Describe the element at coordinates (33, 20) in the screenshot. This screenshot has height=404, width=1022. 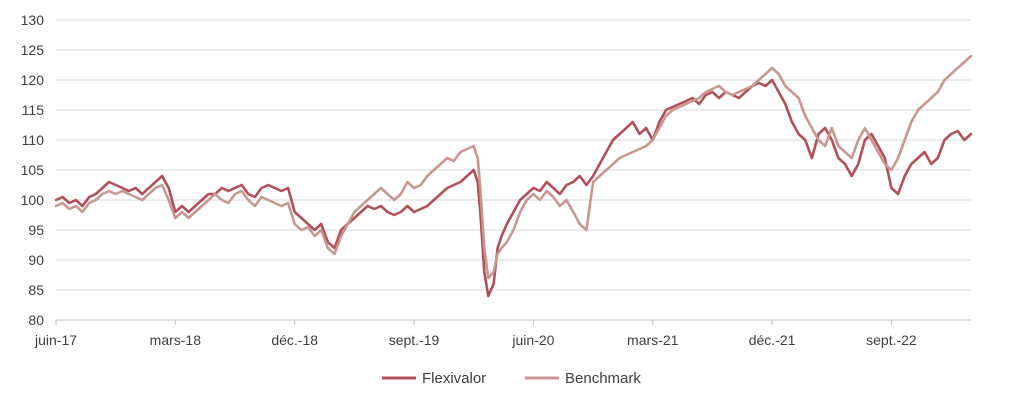
I see `y-tick-label: 130` at that location.